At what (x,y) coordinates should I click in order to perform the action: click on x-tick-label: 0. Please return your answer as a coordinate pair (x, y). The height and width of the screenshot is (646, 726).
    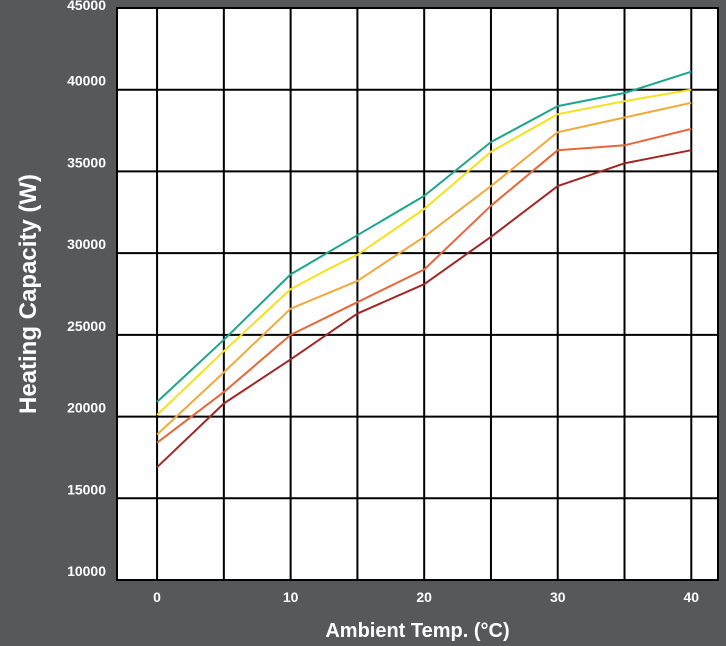
    Looking at the image, I should click on (157, 597).